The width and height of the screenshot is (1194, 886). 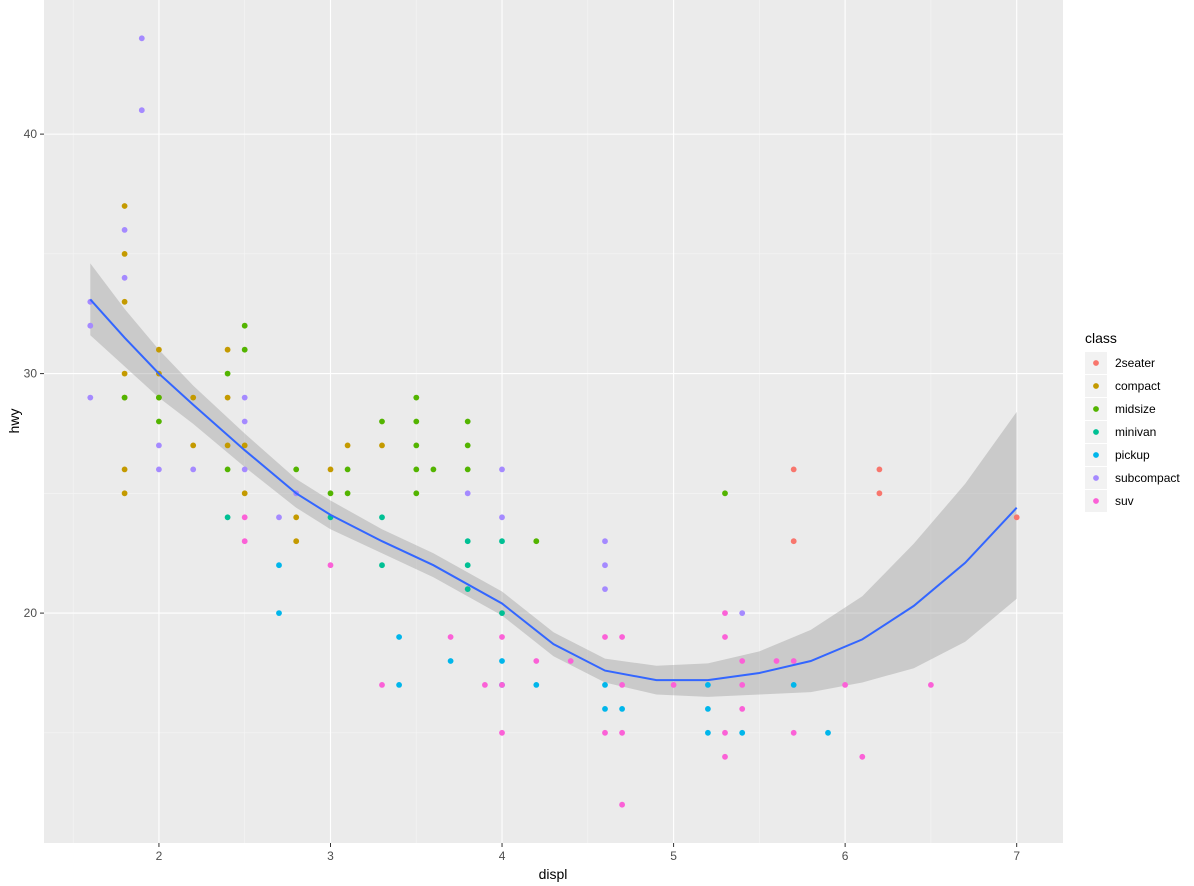 I want to click on legend-label-compact: compact, so click(x=1138, y=386).